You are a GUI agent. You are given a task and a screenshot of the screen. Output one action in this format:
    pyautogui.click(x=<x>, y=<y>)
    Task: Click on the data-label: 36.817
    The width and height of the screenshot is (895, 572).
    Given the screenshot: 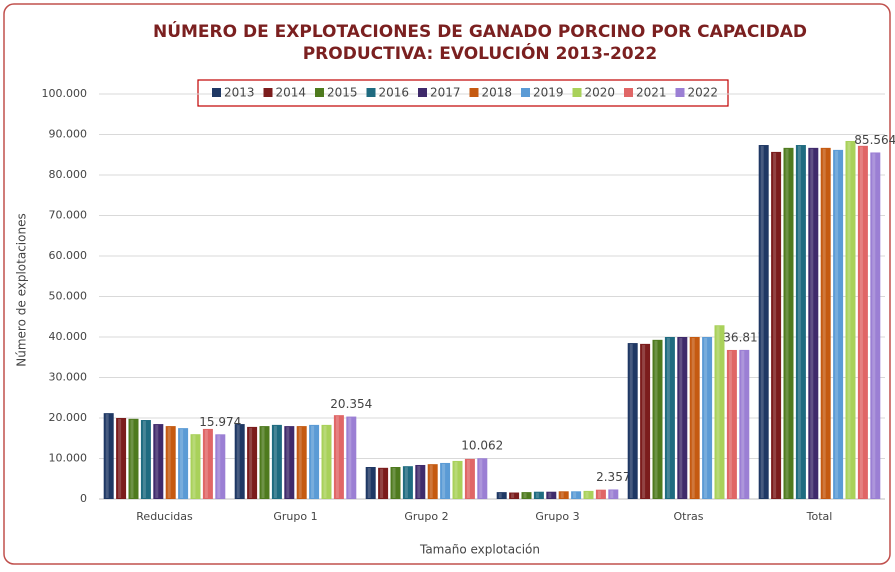 What is the action you would take?
    pyautogui.click(x=744, y=337)
    